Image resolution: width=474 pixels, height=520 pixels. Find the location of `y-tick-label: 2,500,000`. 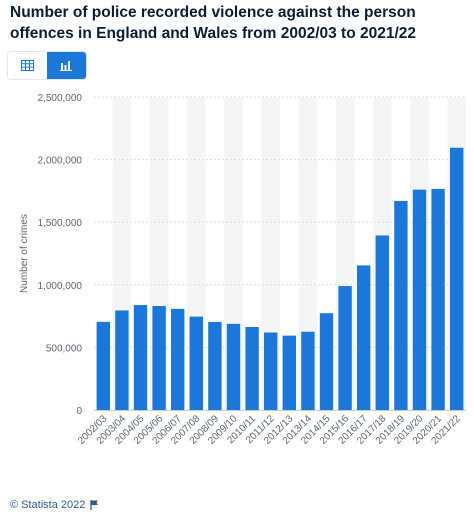

y-tick-label: 2,500,000 is located at coordinates (60, 98).